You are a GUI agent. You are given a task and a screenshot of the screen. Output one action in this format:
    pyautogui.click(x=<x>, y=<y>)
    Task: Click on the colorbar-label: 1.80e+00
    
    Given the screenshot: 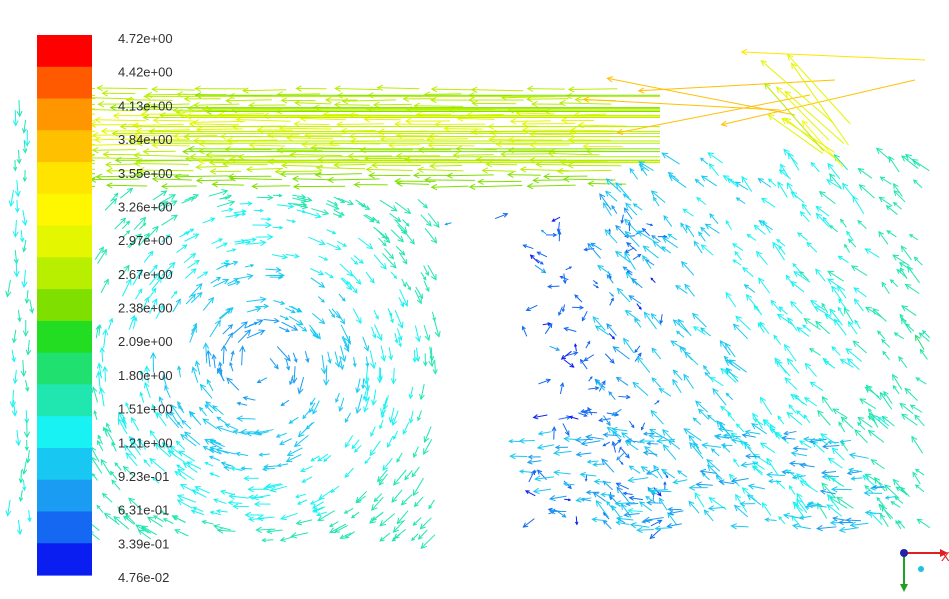 What is the action you would take?
    pyautogui.click(x=145, y=375)
    